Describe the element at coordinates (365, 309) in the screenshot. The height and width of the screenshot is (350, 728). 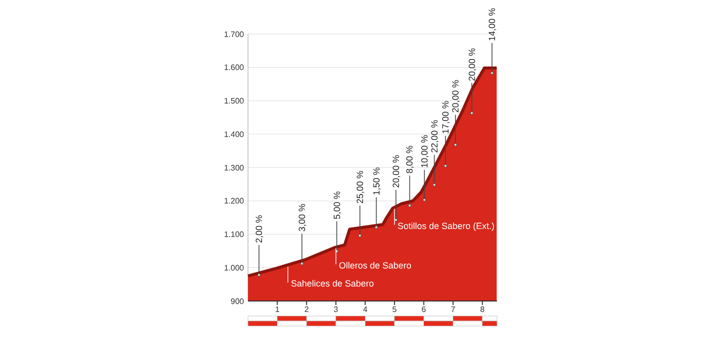
I see `x-tick-label: 4` at that location.